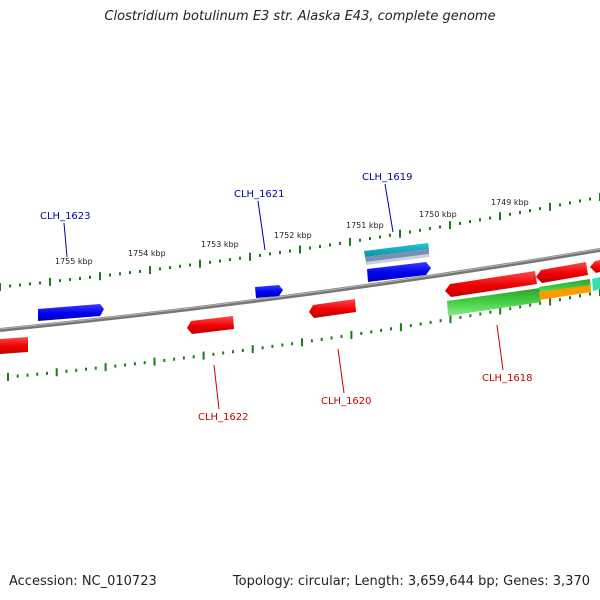  I want to click on orange-feature, so click(565, 292).